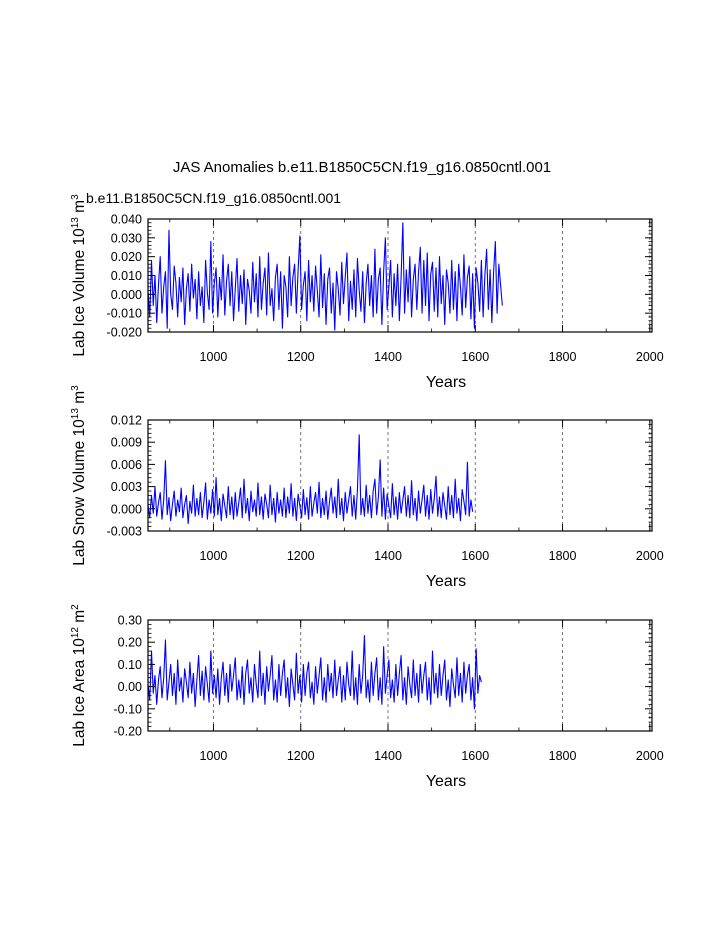  I want to click on ytick-label: 0.010, so click(126, 276).